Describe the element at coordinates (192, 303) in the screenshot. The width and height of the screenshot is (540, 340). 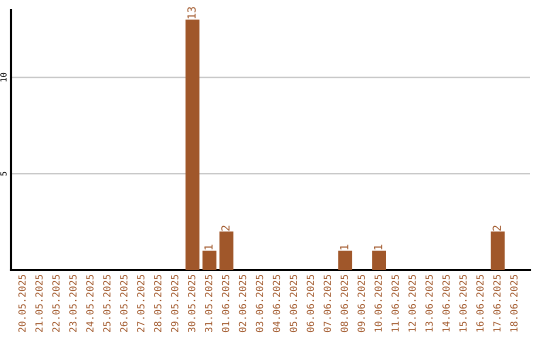
I see `x-tick-label: 30.05.2025` at that location.